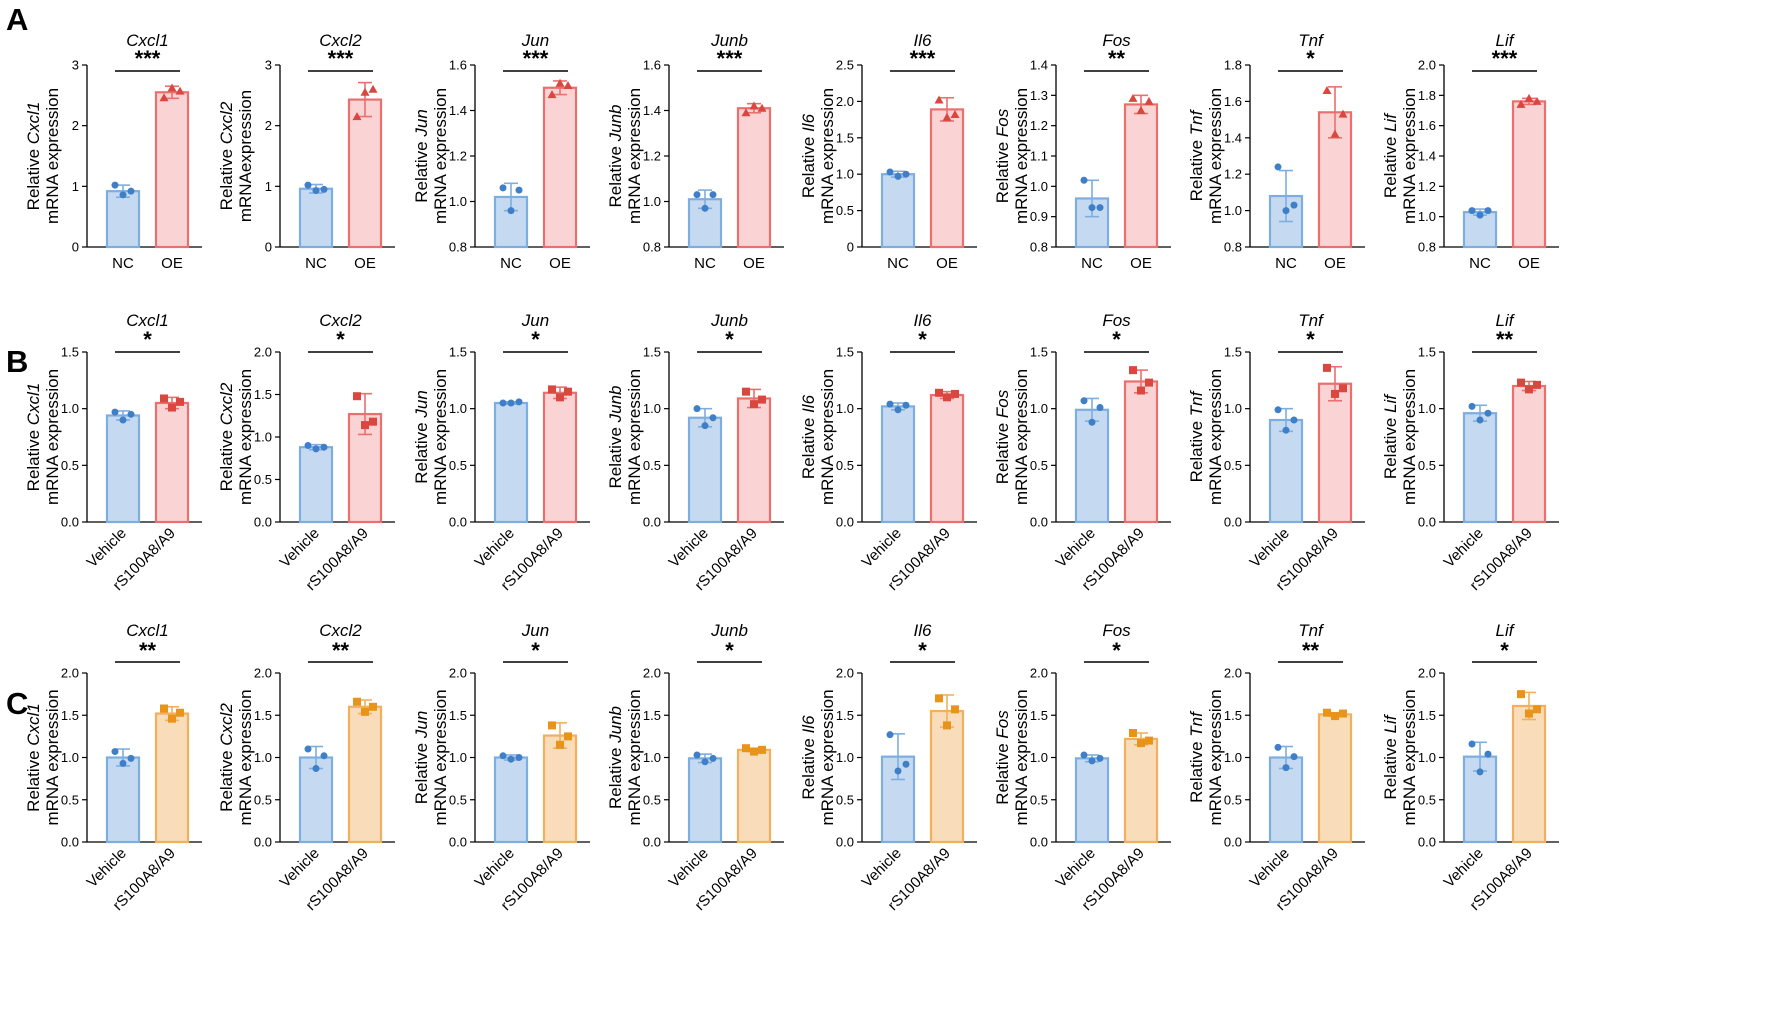 This screenshot has width=1772, height=1032. Describe the element at coordinates (17, 361) in the screenshot. I see `panel-label-b: B` at that location.